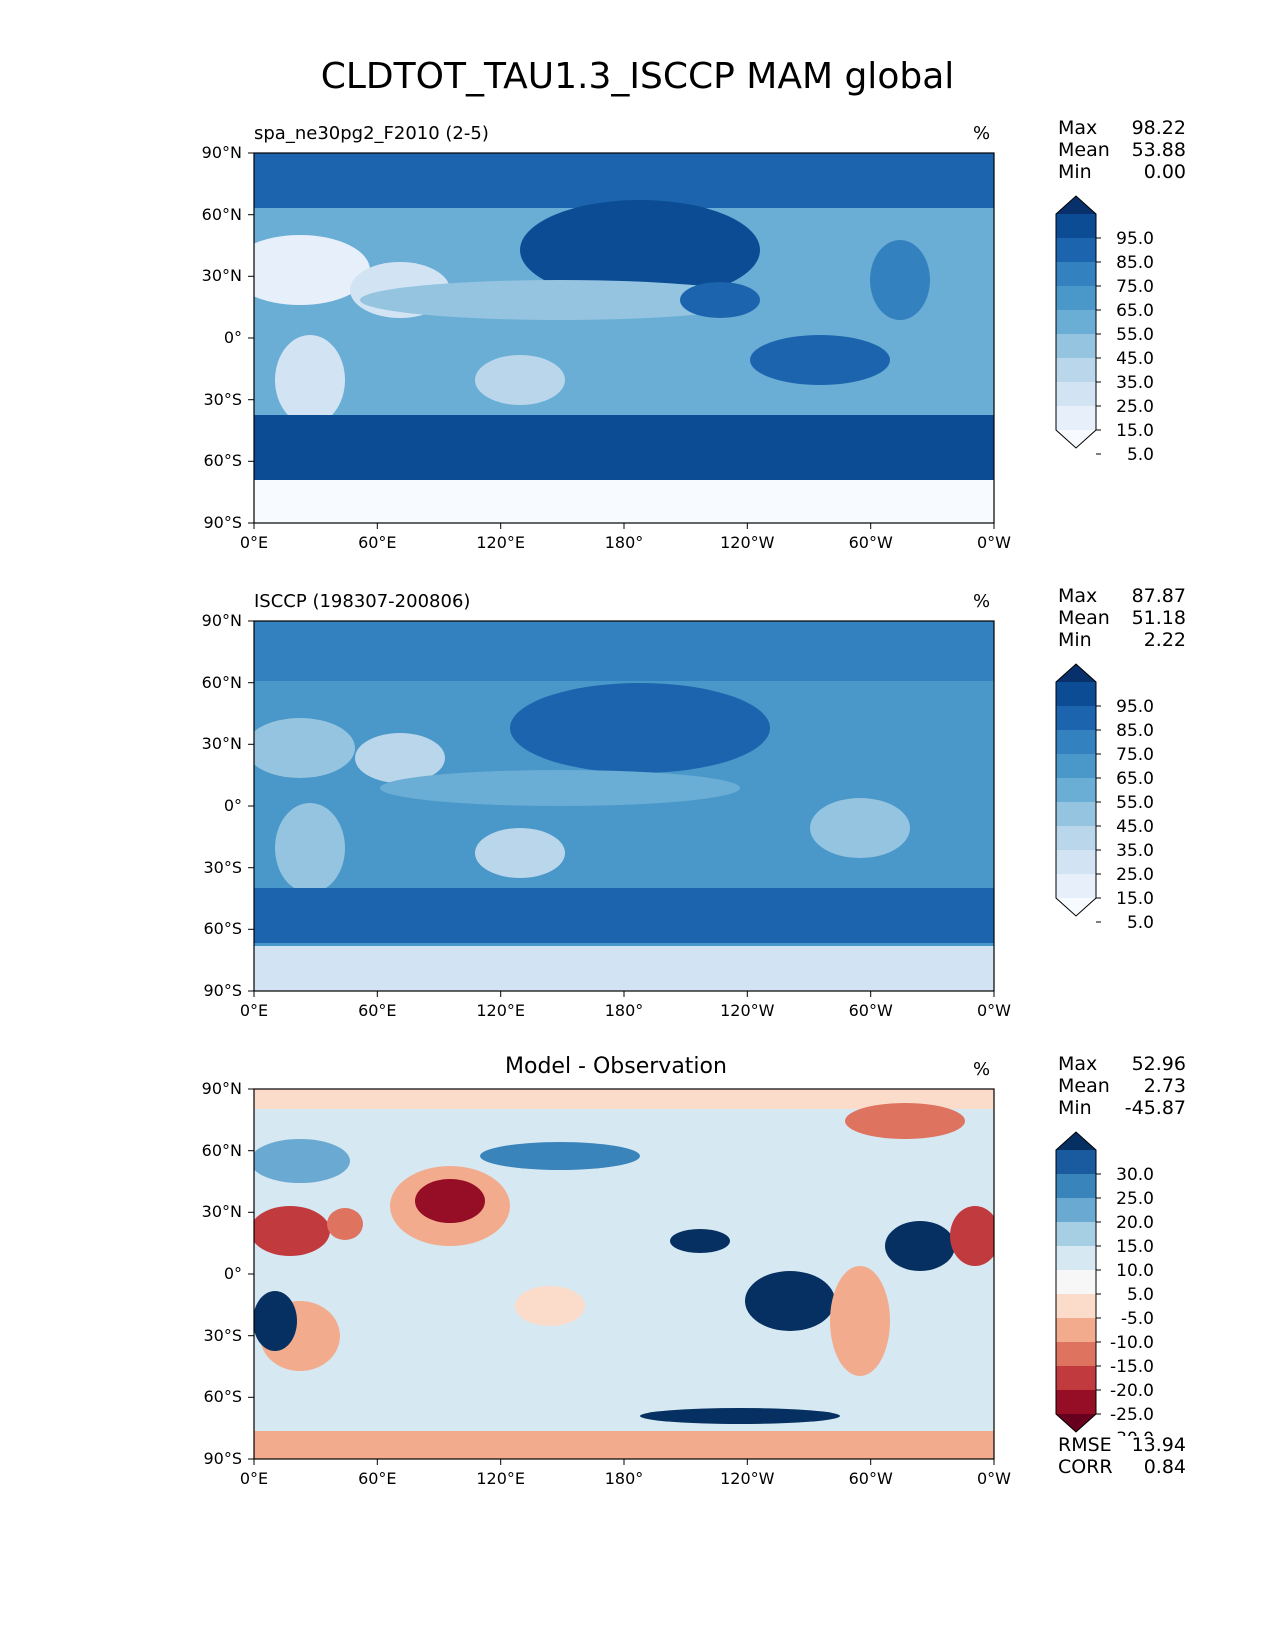 This screenshot has width=1275, height=1650. What do you see at coordinates (982, 133) in the screenshot?
I see `units-label: %` at bounding box center [982, 133].